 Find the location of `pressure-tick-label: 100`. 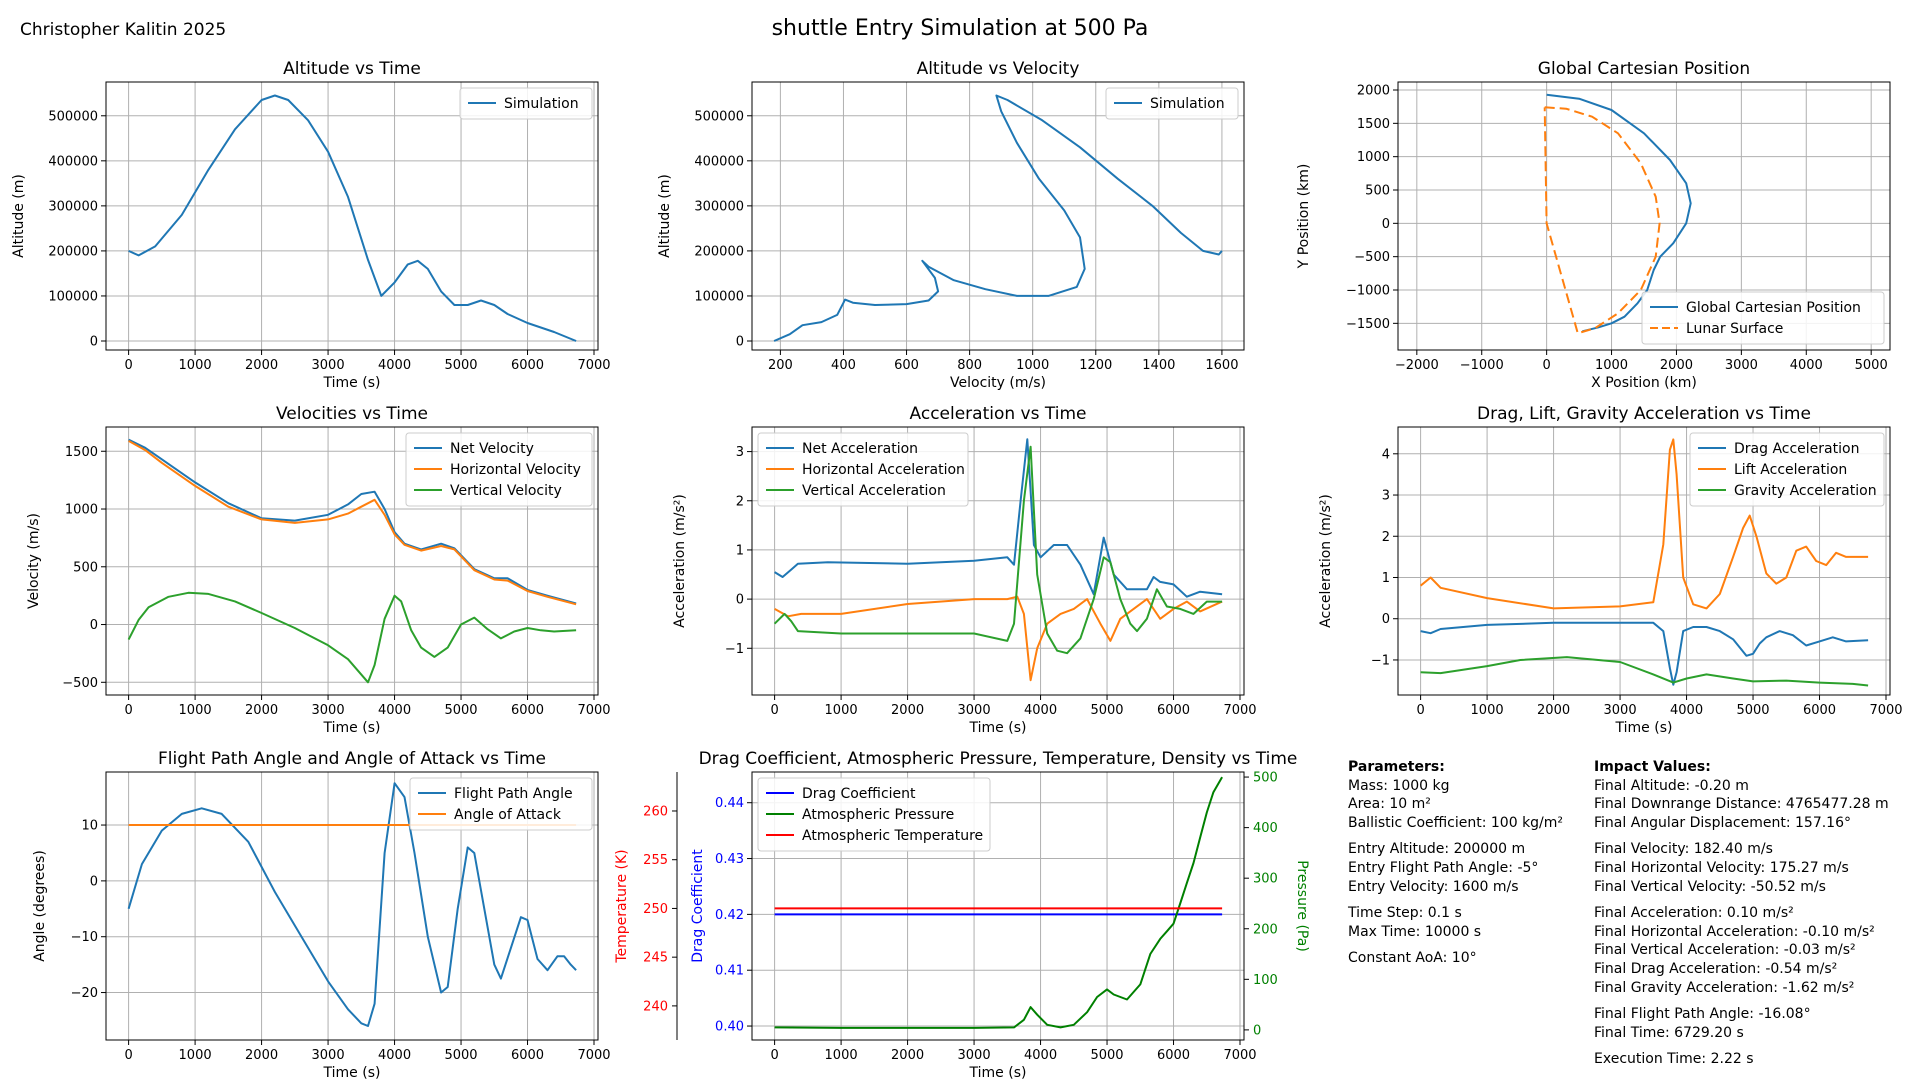

pressure-tick-label: 100 is located at coordinates (1265, 980).